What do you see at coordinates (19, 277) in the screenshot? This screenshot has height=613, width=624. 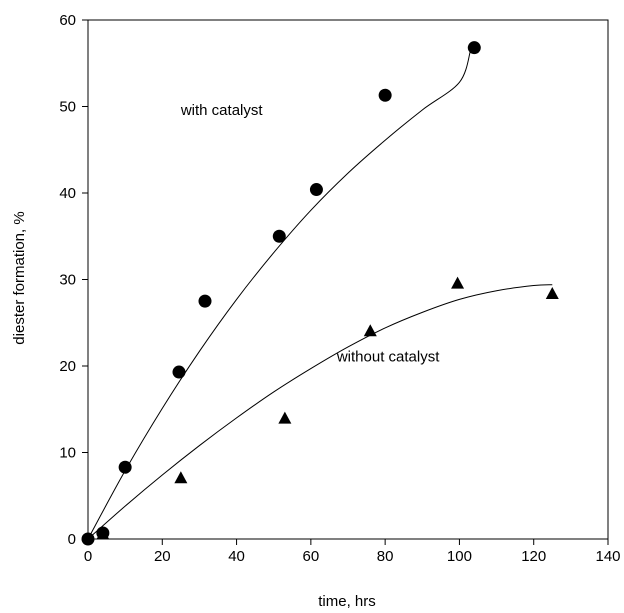 I see `y-axis-label: diester formation, %` at bounding box center [19, 277].